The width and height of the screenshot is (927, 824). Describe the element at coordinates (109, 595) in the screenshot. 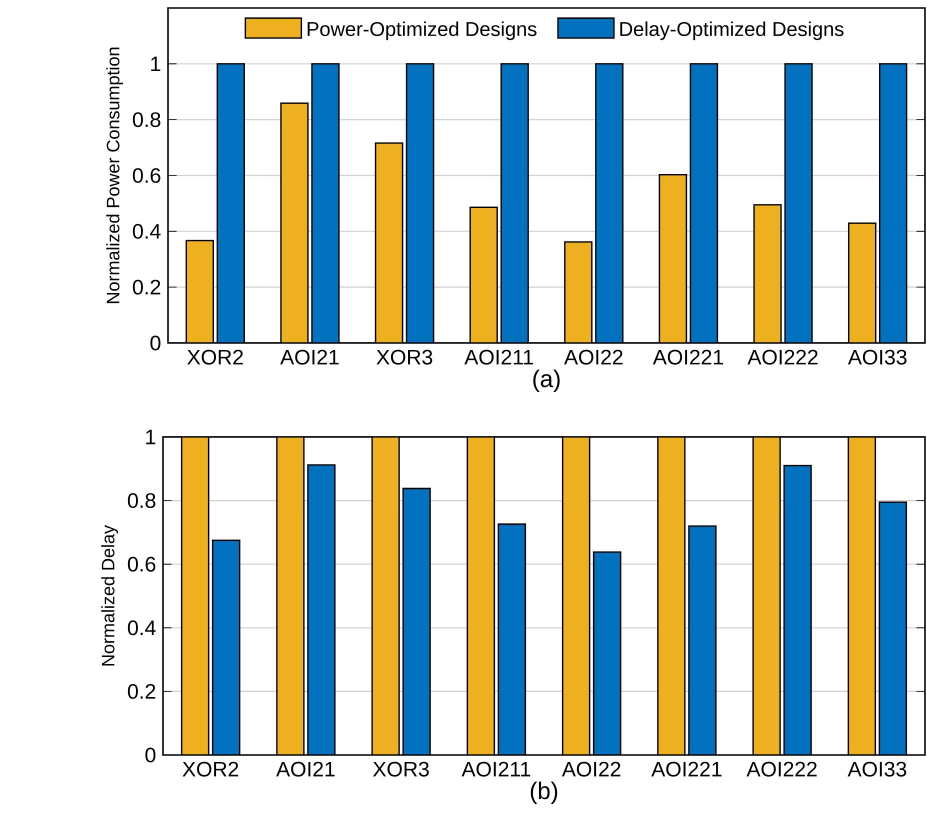

I see `y-axis-title: Normalized Delay` at that location.